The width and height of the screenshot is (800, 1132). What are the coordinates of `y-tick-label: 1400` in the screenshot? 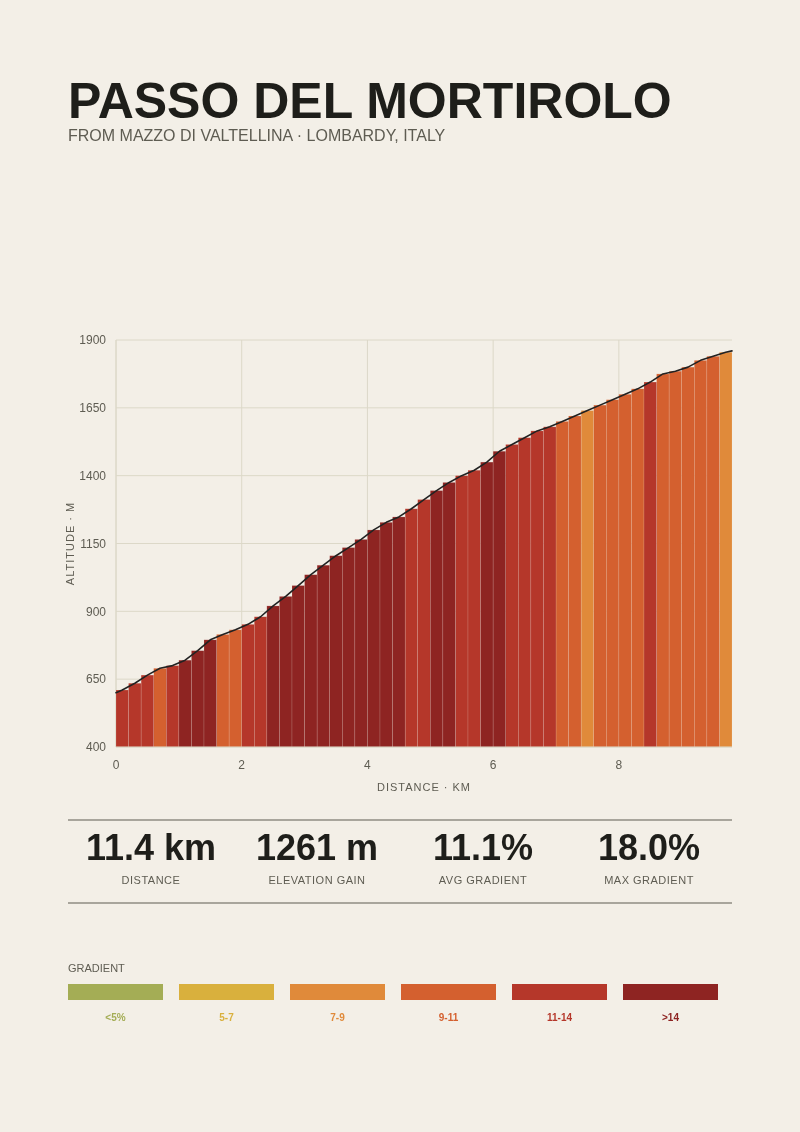 It's located at (93, 475).